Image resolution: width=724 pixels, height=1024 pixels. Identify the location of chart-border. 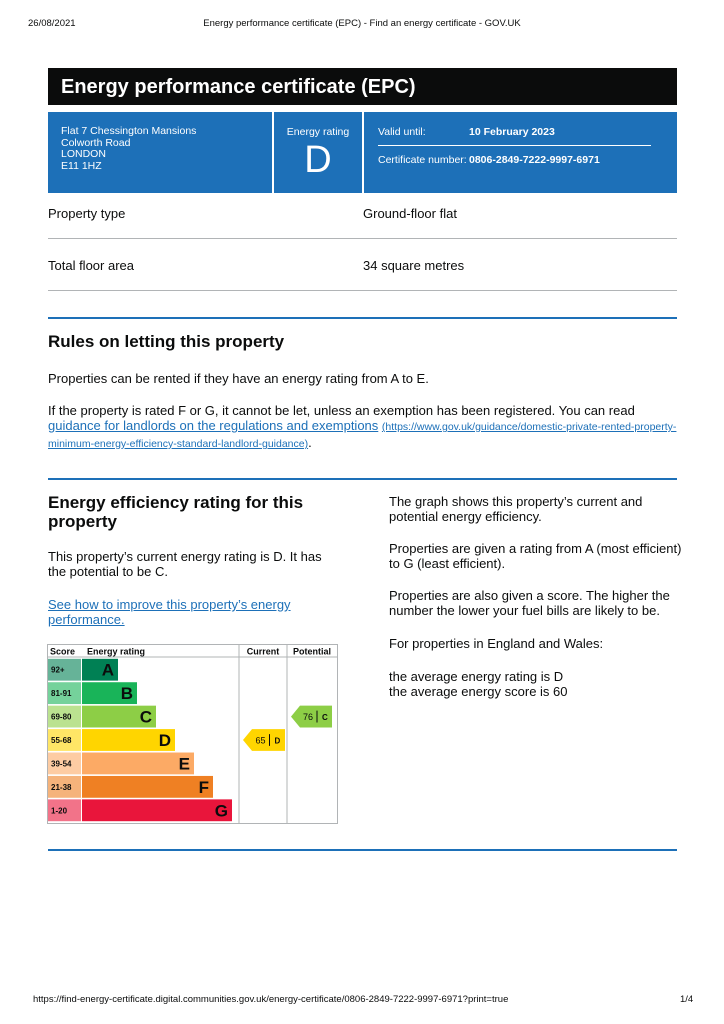
(192, 734).